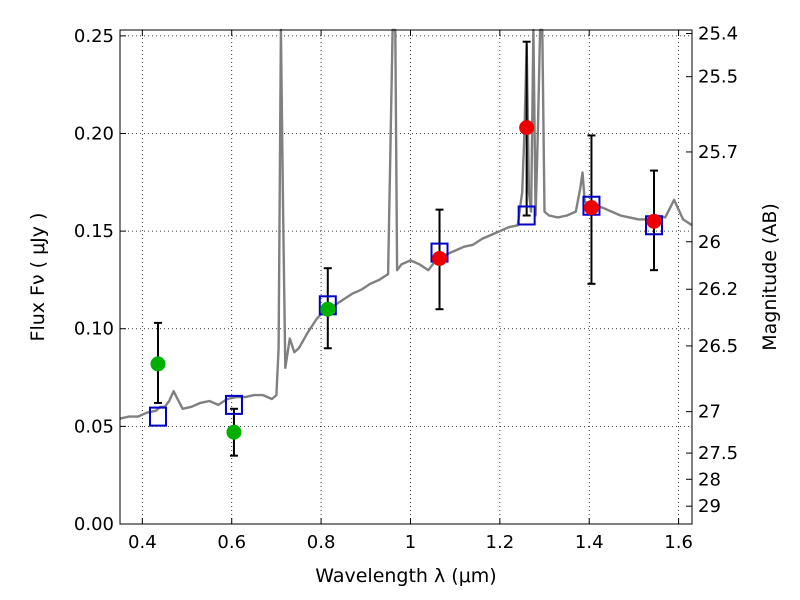  I want to click on y-tick-label: 0.15, so click(94, 231).